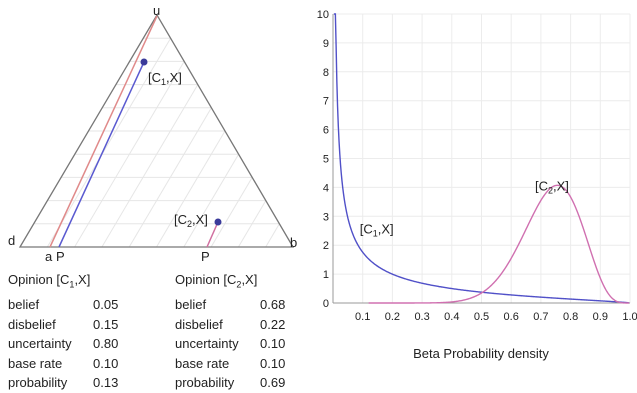 The image size is (637, 393). I want to click on projection-p-bottom-label: P, so click(205, 256).